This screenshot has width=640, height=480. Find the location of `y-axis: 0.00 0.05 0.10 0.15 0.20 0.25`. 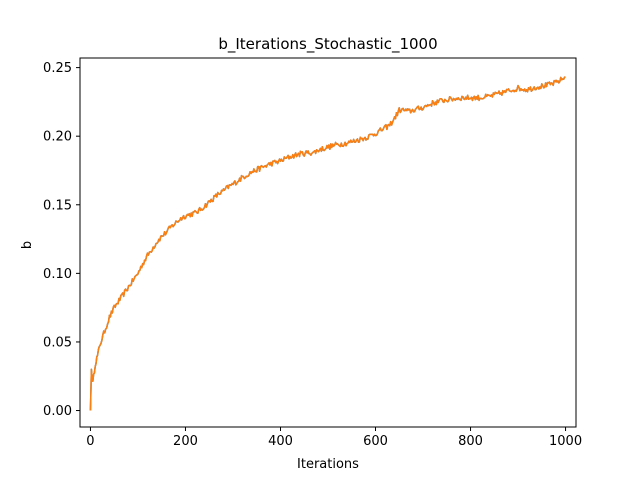

y-axis: 0.00 0.05 0.10 0.15 0.20 0.25 is located at coordinates (61, 240).